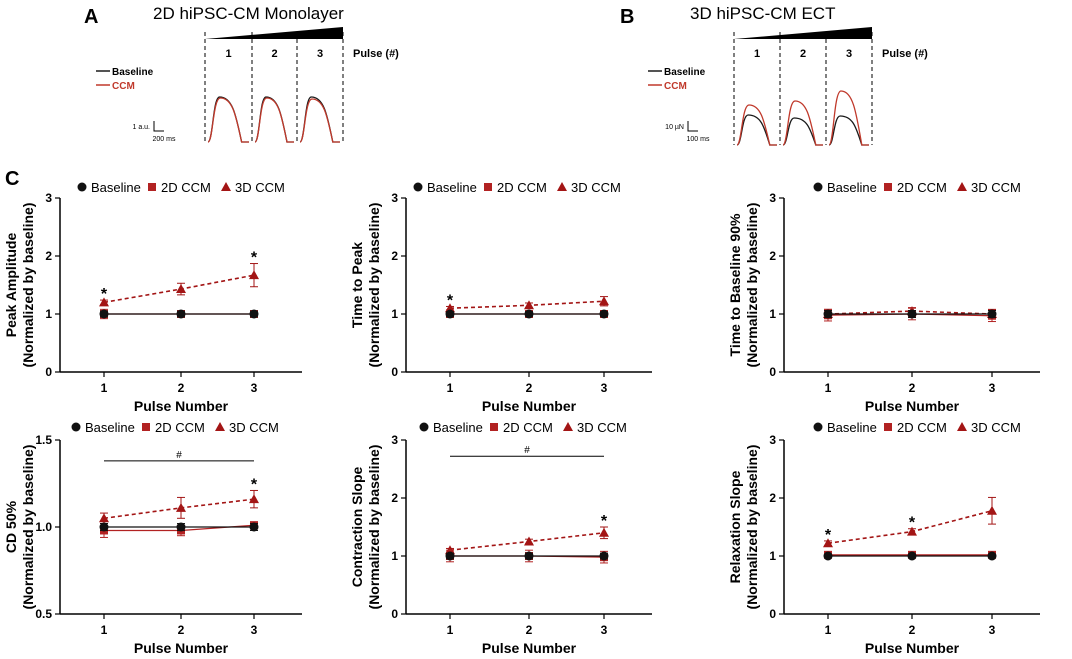 The height and width of the screenshot is (659, 1072). What do you see at coordinates (43, 614) in the screenshot?
I see `y-tick-label: 0.5` at bounding box center [43, 614].